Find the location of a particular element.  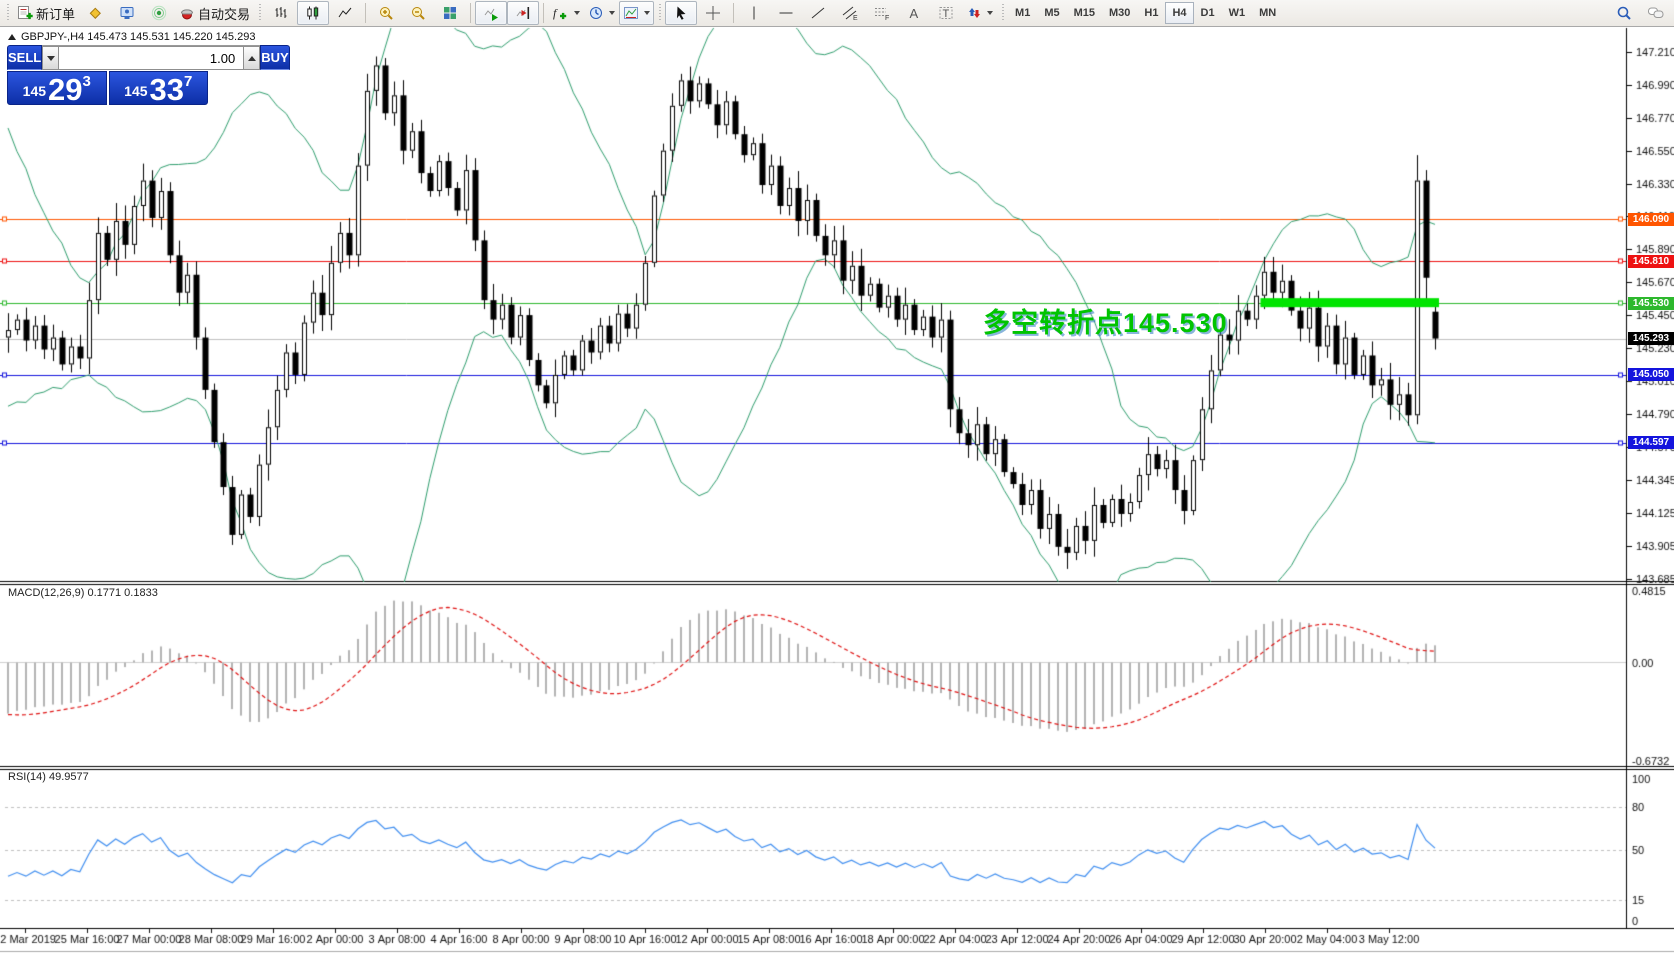

chart-shift-icon is located at coordinates (523, 13).